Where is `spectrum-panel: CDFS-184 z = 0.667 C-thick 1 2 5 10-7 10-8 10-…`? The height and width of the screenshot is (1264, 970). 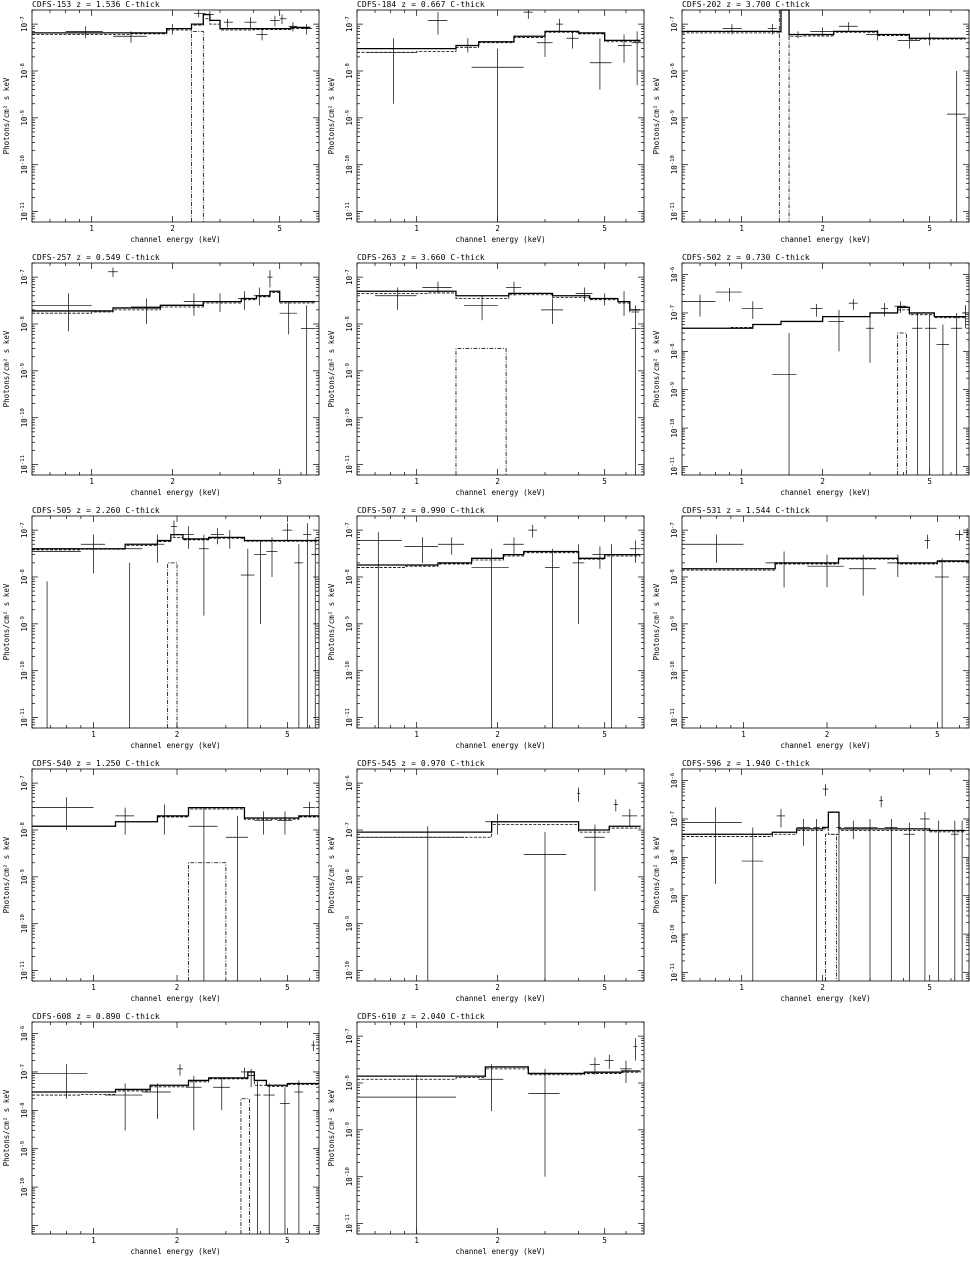
spectrum-panel: CDFS-184 z = 0.667 C-thick 1 2 5 10-7 10-8 10-… is located at coordinates (486, 126).